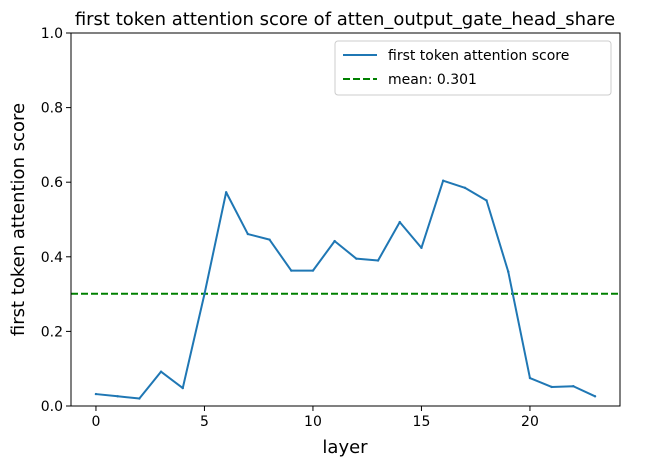 Image resolution: width=648 pixels, height=468 pixels. I want to click on legend-box, so click(473, 68).